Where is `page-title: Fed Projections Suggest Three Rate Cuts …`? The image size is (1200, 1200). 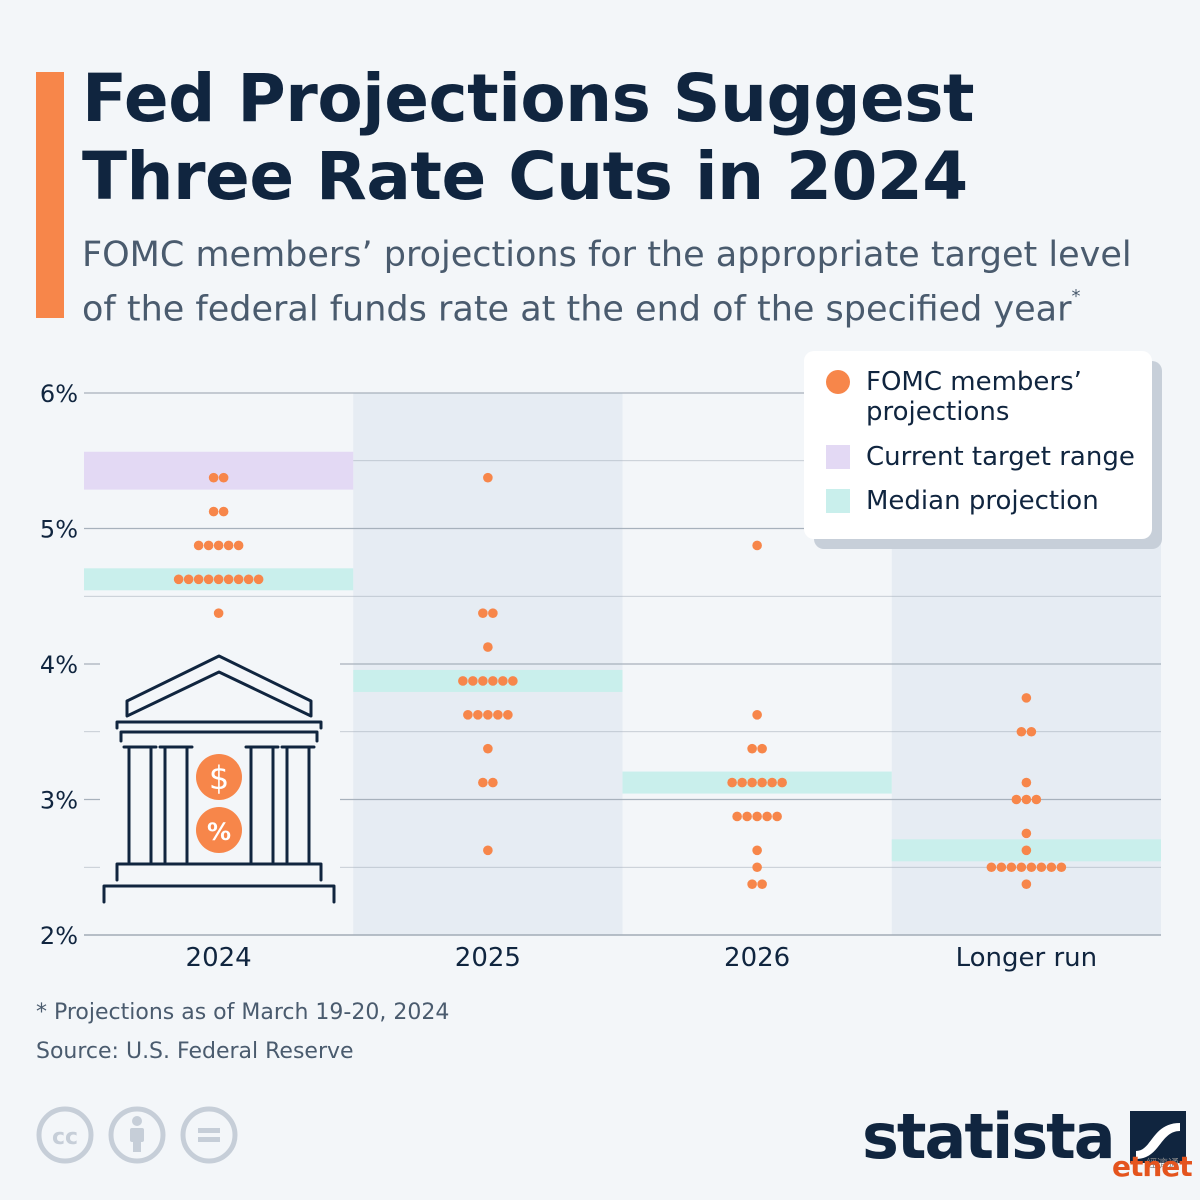
page-title: Fed Projections Suggest Three Rate Cuts … is located at coordinates (632, 138).